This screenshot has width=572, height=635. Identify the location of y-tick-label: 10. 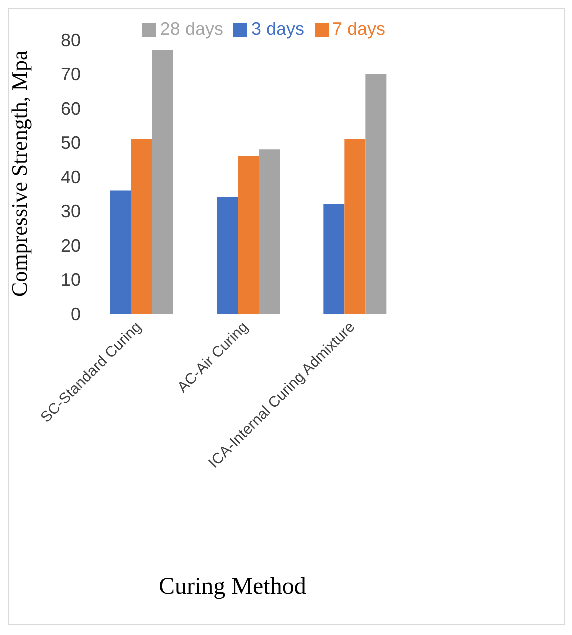
(70, 280).